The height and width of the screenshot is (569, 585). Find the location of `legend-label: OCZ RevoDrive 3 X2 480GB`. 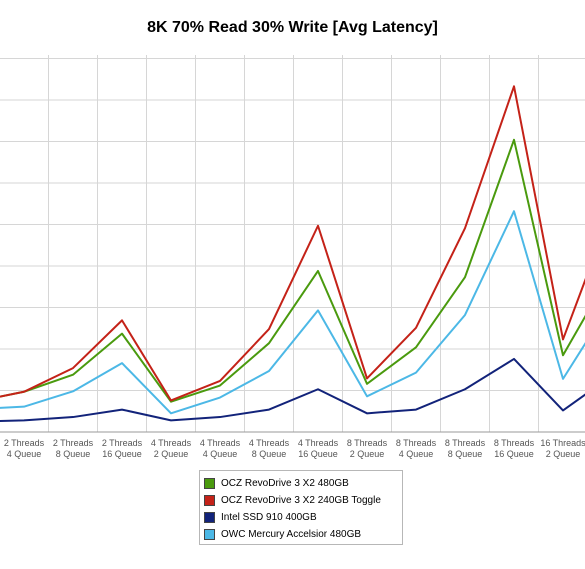

legend-label: OCZ RevoDrive 3 X2 480GB is located at coordinates (285, 483).